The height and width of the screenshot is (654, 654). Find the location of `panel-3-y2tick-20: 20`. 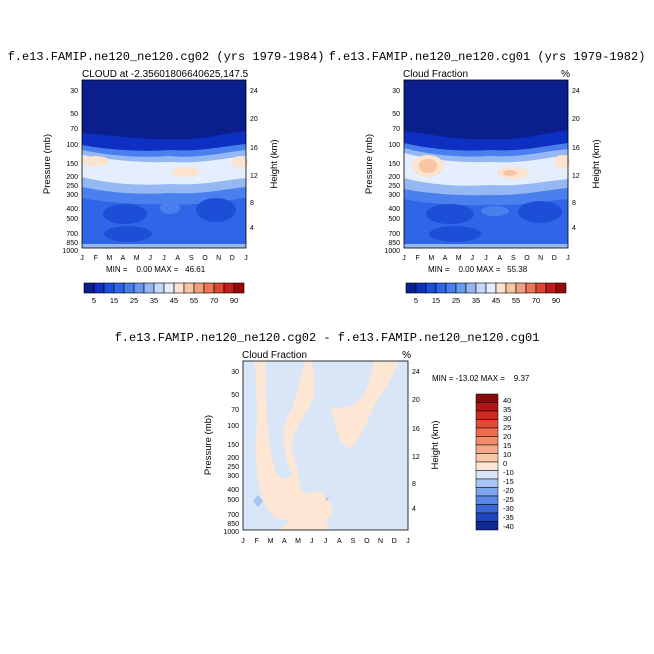

panel-3-y2tick-20: 20 is located at coordinates (416, 400).